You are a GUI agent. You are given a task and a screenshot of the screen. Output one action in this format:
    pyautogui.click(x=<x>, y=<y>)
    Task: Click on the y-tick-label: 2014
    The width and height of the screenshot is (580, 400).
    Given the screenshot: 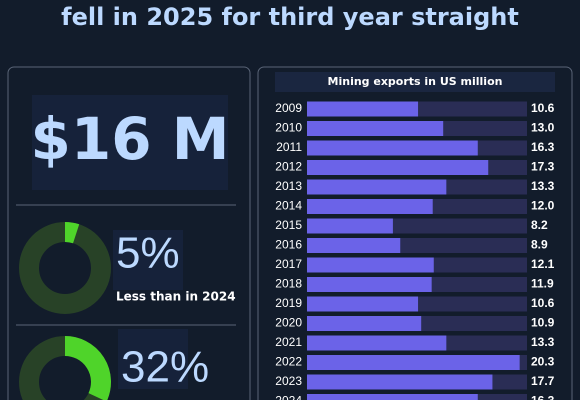 What is the action you would take?
    pyautogui.click(x=288, y=206)
    